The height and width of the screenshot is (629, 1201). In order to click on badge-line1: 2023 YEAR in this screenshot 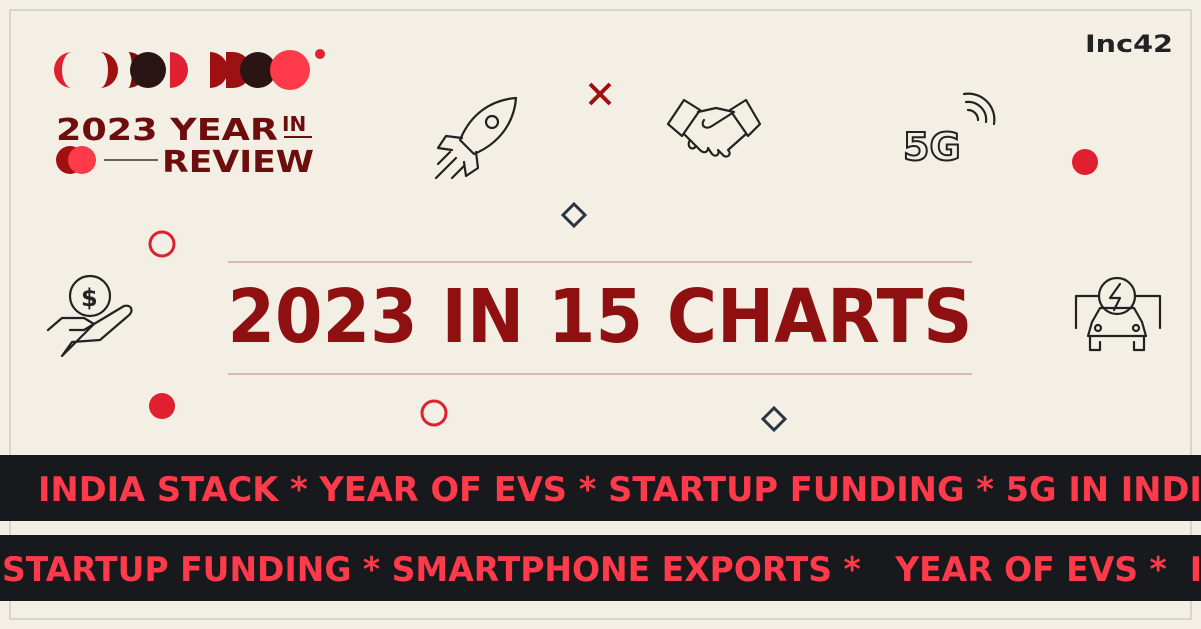, I will do `click(167, 130)`.